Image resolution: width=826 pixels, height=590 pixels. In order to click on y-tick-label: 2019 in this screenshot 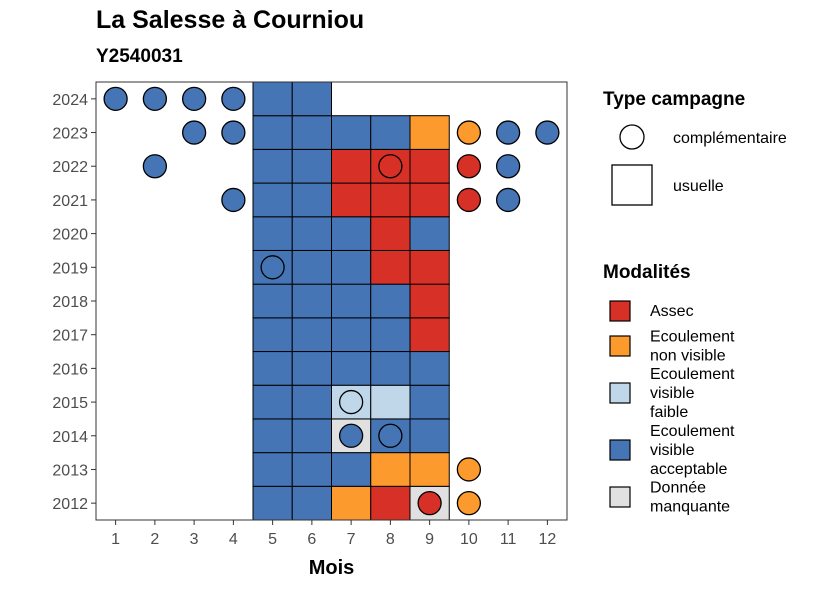, I will do `click(70, 268)`.